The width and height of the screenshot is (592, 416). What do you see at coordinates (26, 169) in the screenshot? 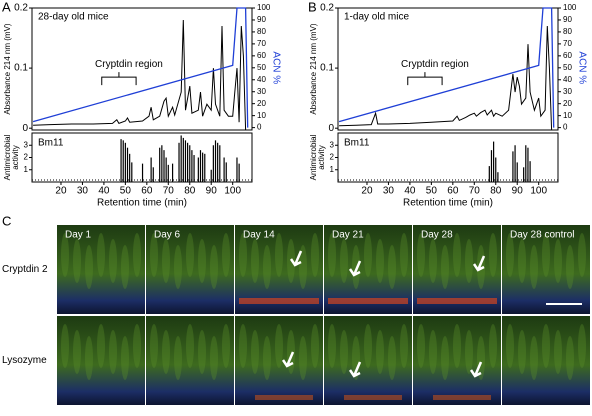
I see `activity-y-tick-label: 1` at bounding box center [26, 169].